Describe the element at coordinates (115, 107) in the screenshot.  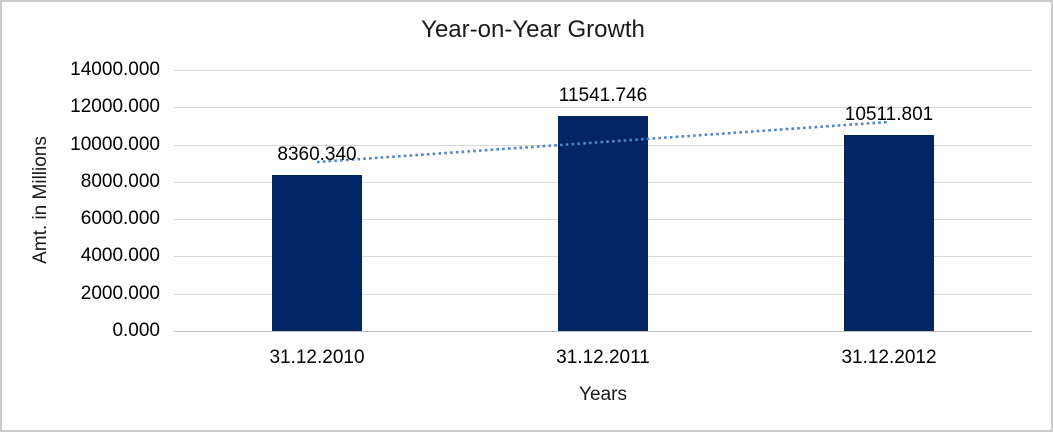
I see `y-tick-label: 12000.000` at that location.